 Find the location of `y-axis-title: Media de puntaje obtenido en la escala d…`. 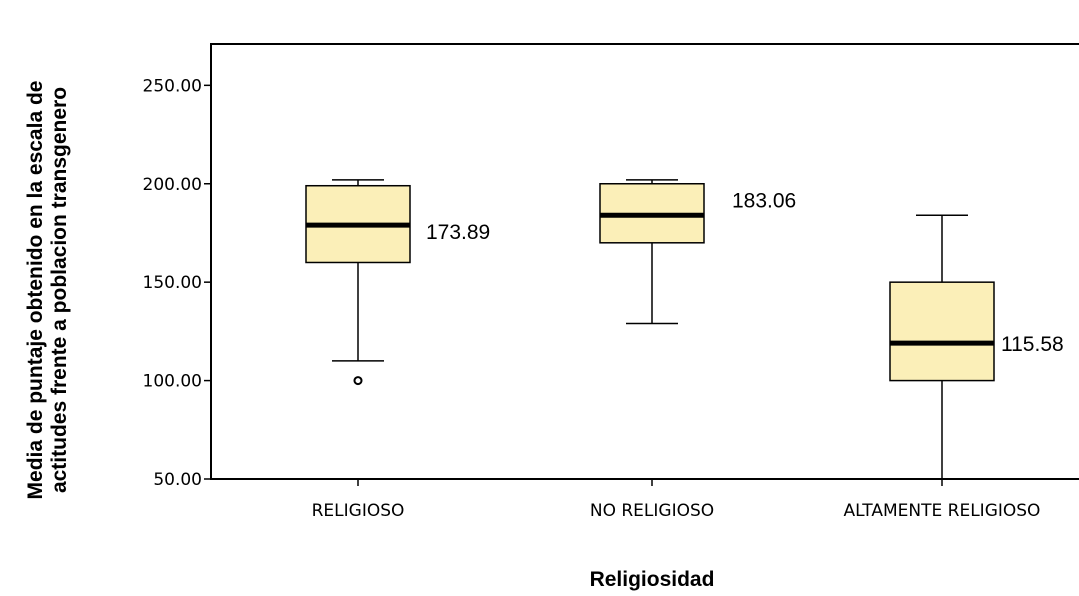

y-axis-title: Media de puntaje obtenido en la escala d… is located at coordinates (47, 290).